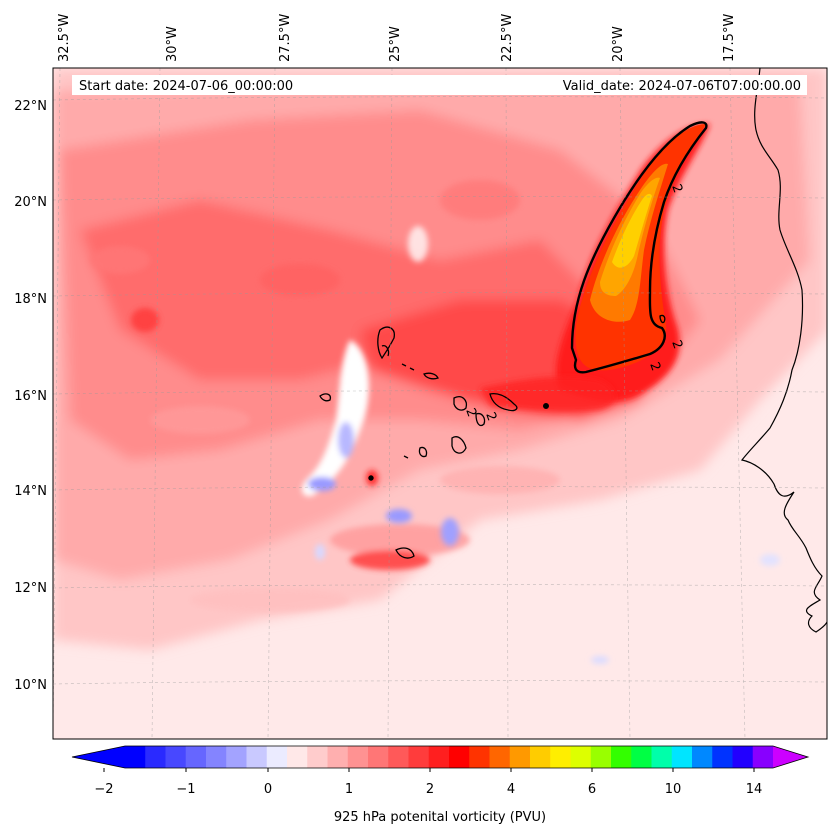 The image size is (837, 836). I want to click on colorbar, so click(440, 758).